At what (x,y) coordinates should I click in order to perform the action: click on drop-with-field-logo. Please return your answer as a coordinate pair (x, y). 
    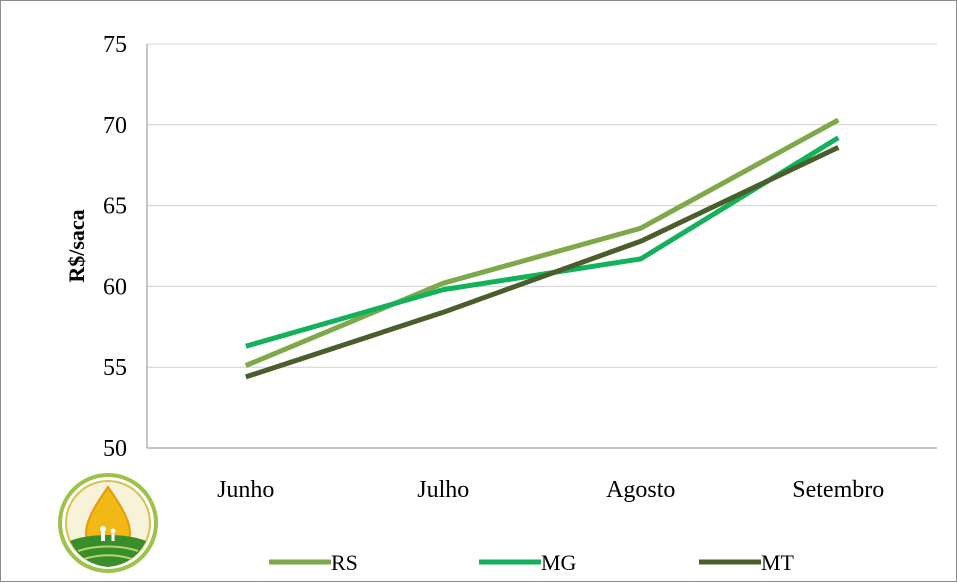
    Looking at the image, I should click on (108, 523).